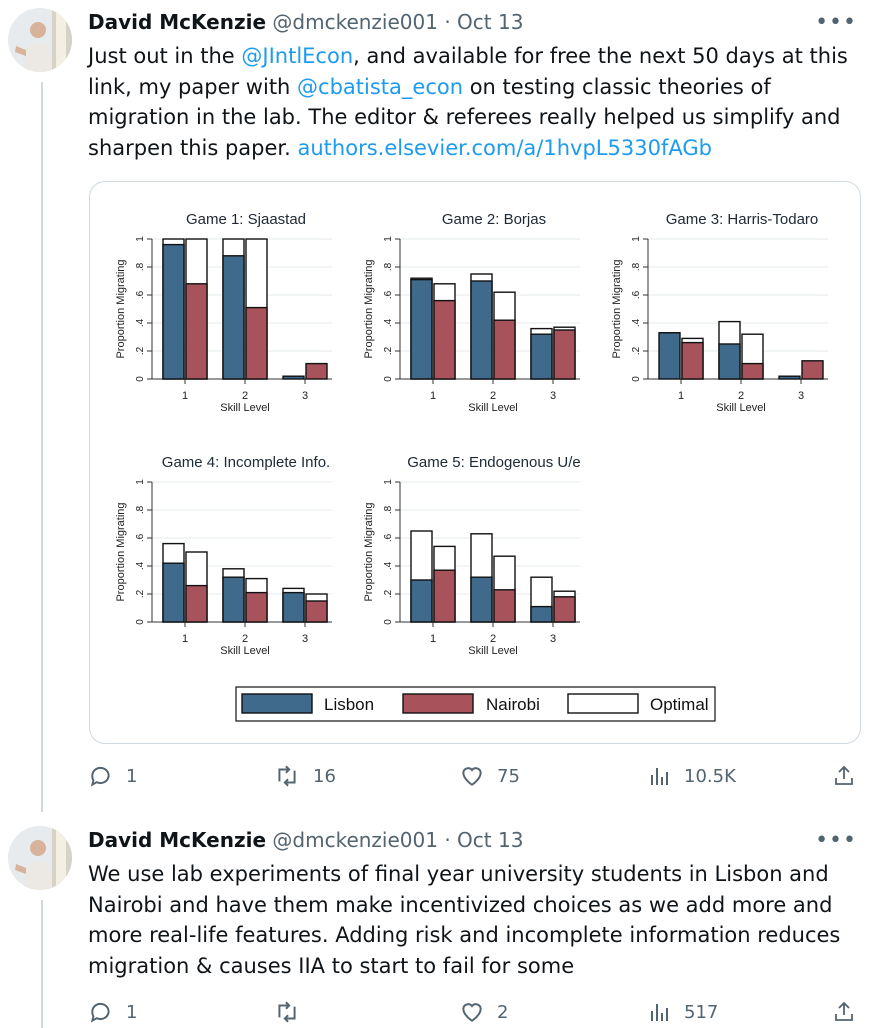 The image size is (873, 1028). What do you see at coordinates (844, 775) in the screenshot?
I see `share-icon` at bounding box center [844, 775].